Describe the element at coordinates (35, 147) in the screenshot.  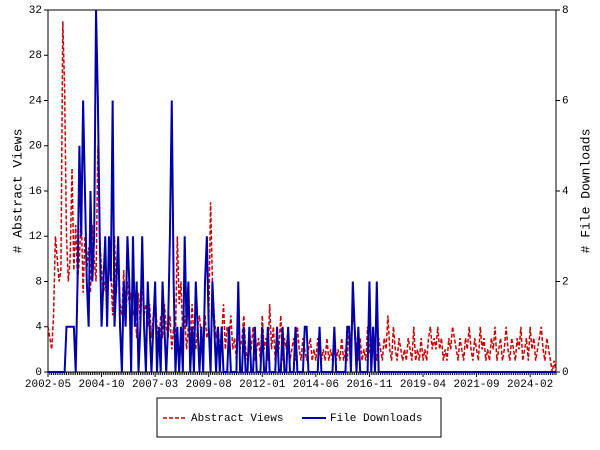
I see `y-tick-label: 20` at that location.